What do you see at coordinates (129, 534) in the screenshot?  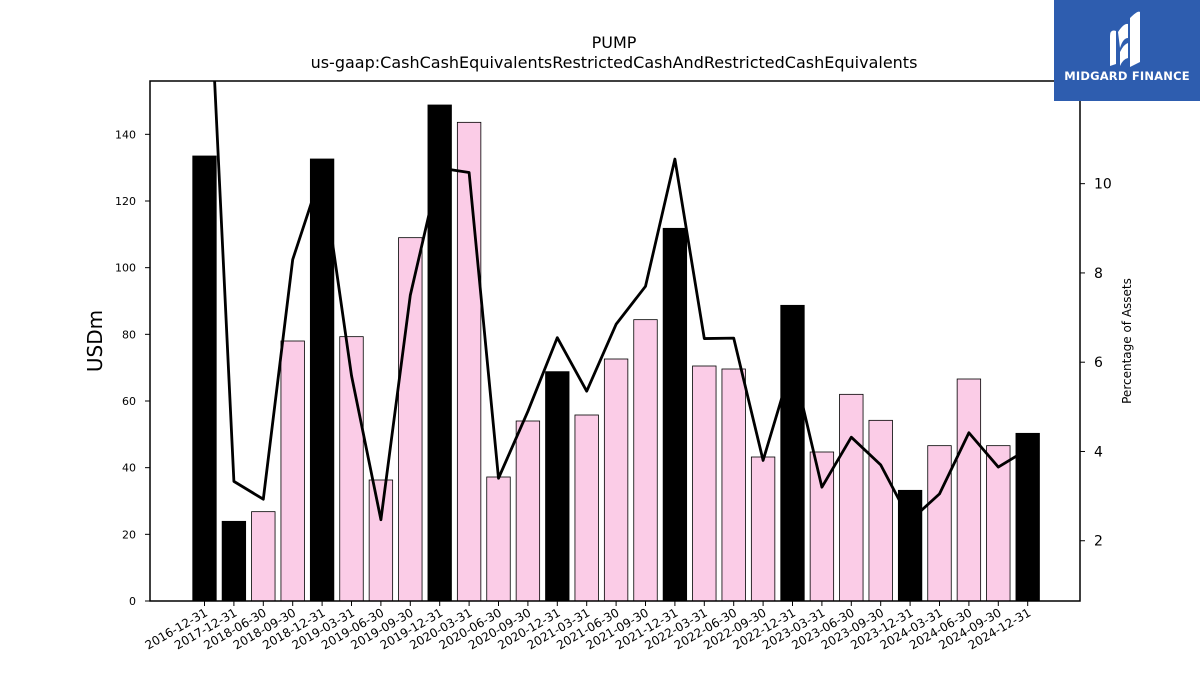 I see `y-tick-label: 20` at bounding box center [129, 534].